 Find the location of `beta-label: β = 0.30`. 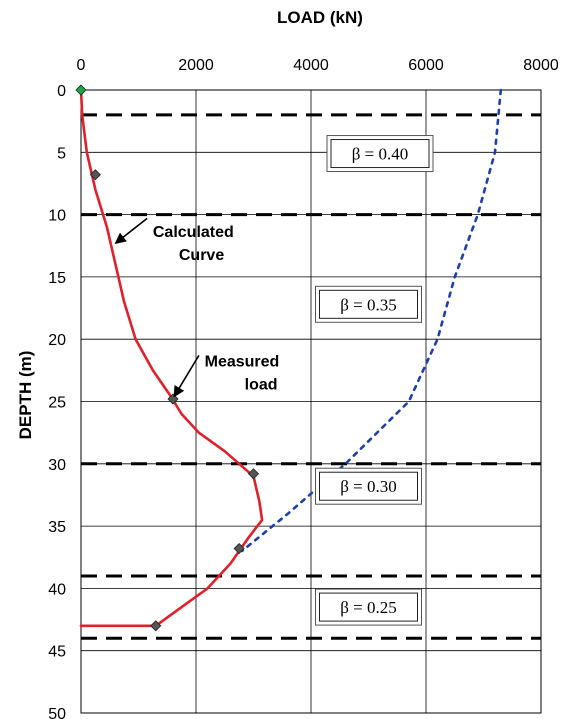

beta-label: β = 0.30 is located at coordinates (368, 486).